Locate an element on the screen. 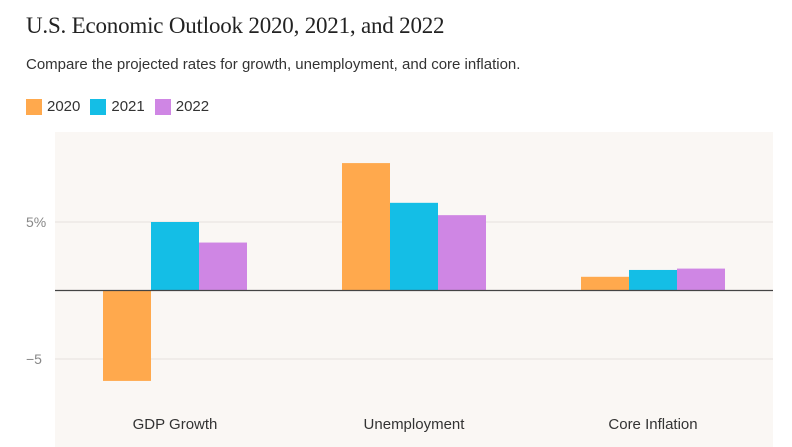 The width and height of the screenshot is (792, 447). bar-2021-gdp-growth is located at coordinates (175, 256).